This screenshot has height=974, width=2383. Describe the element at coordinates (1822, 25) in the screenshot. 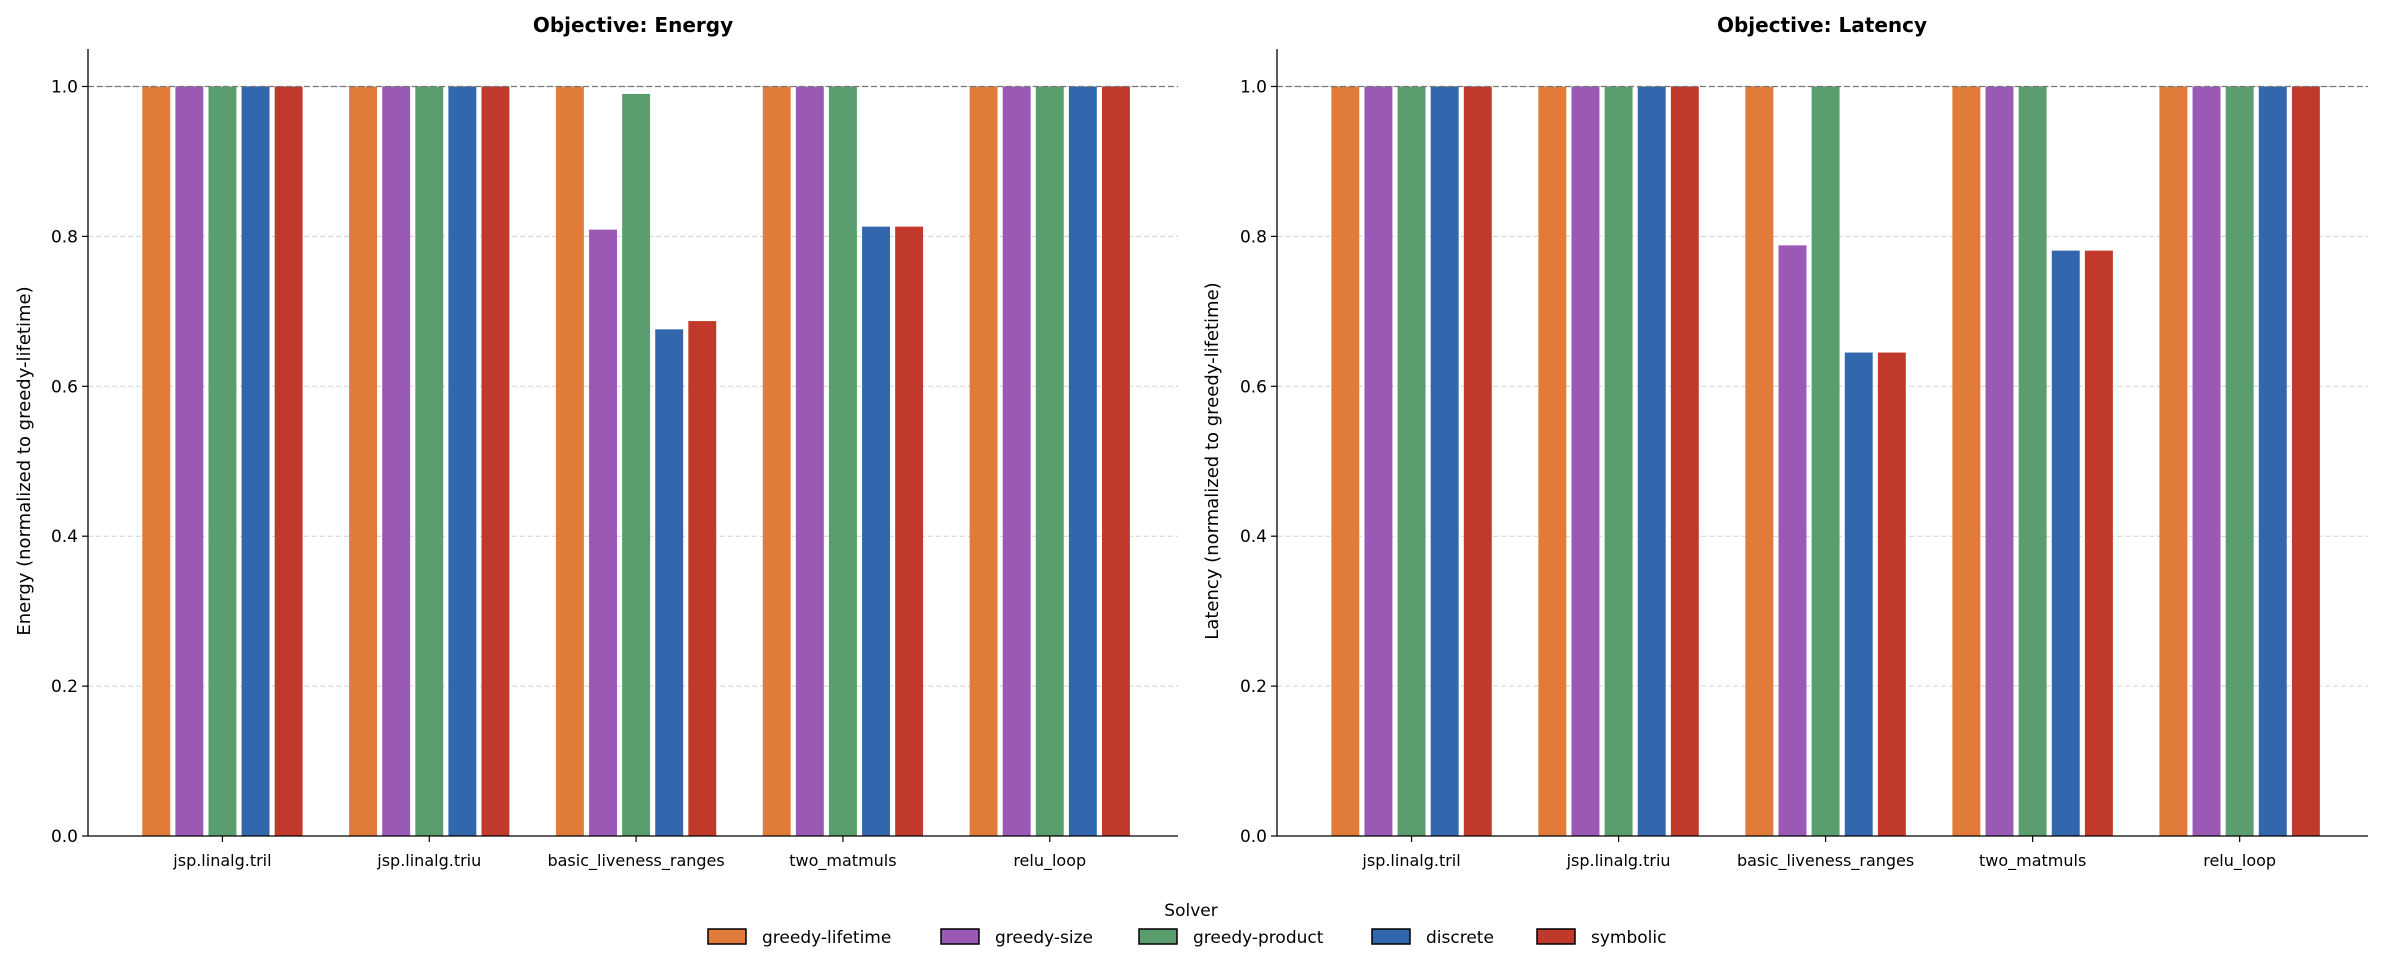

I see `chart-title: Objective: Latency` at that location.